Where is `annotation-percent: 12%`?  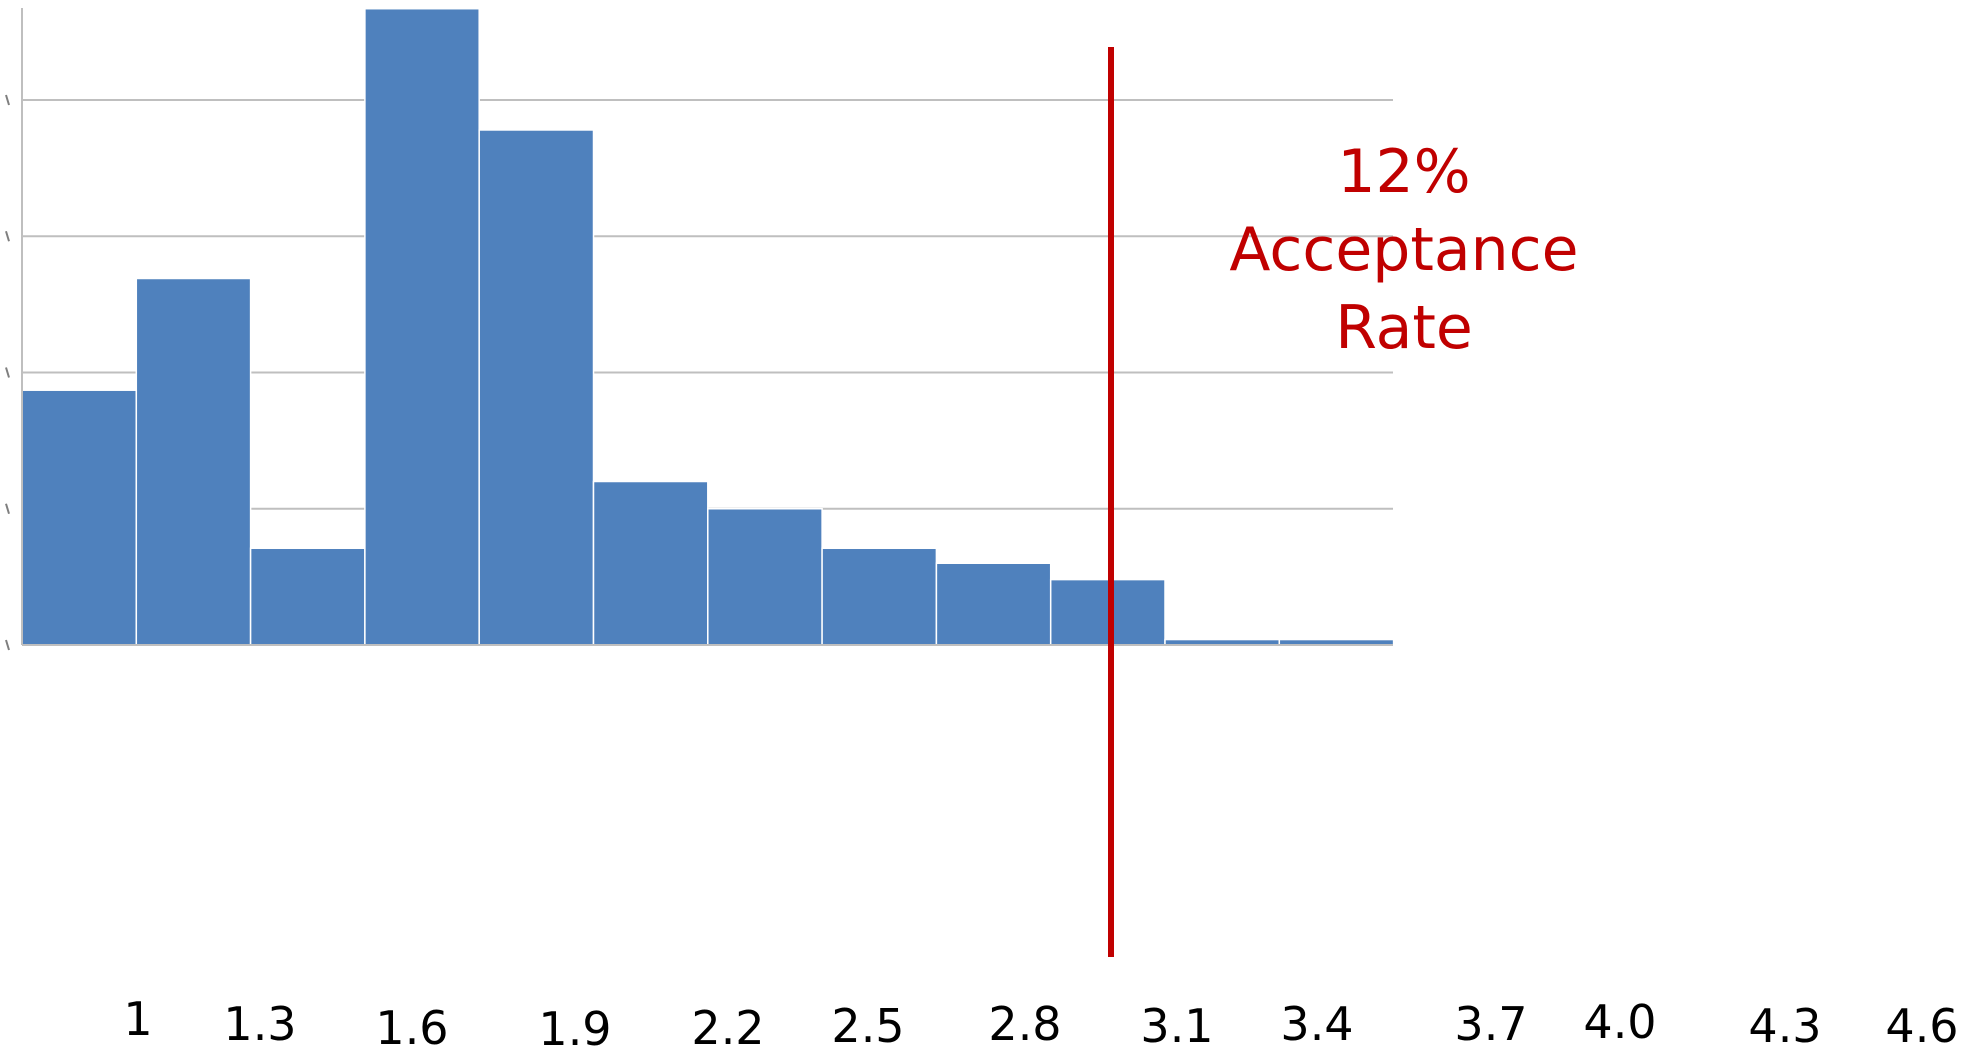
annotation-percent: 12% is located at coordinates (1403, 172).